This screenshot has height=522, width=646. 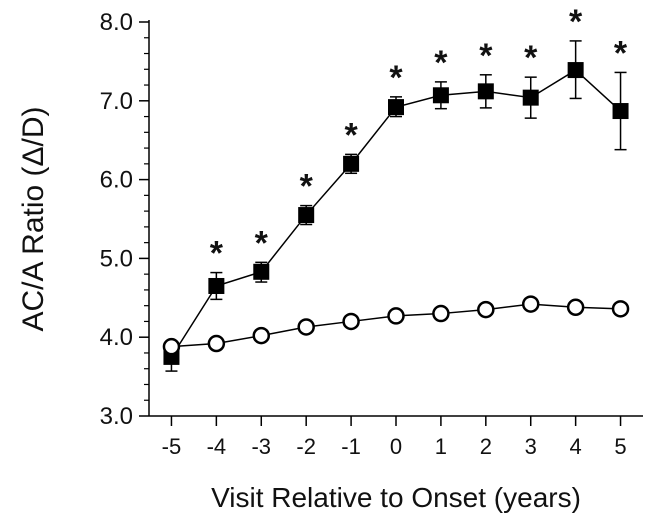 What do you see at coordinates (396, 446) in the screenshot?
I see `x-tick-label: 0` at bounding box center [396, 446].